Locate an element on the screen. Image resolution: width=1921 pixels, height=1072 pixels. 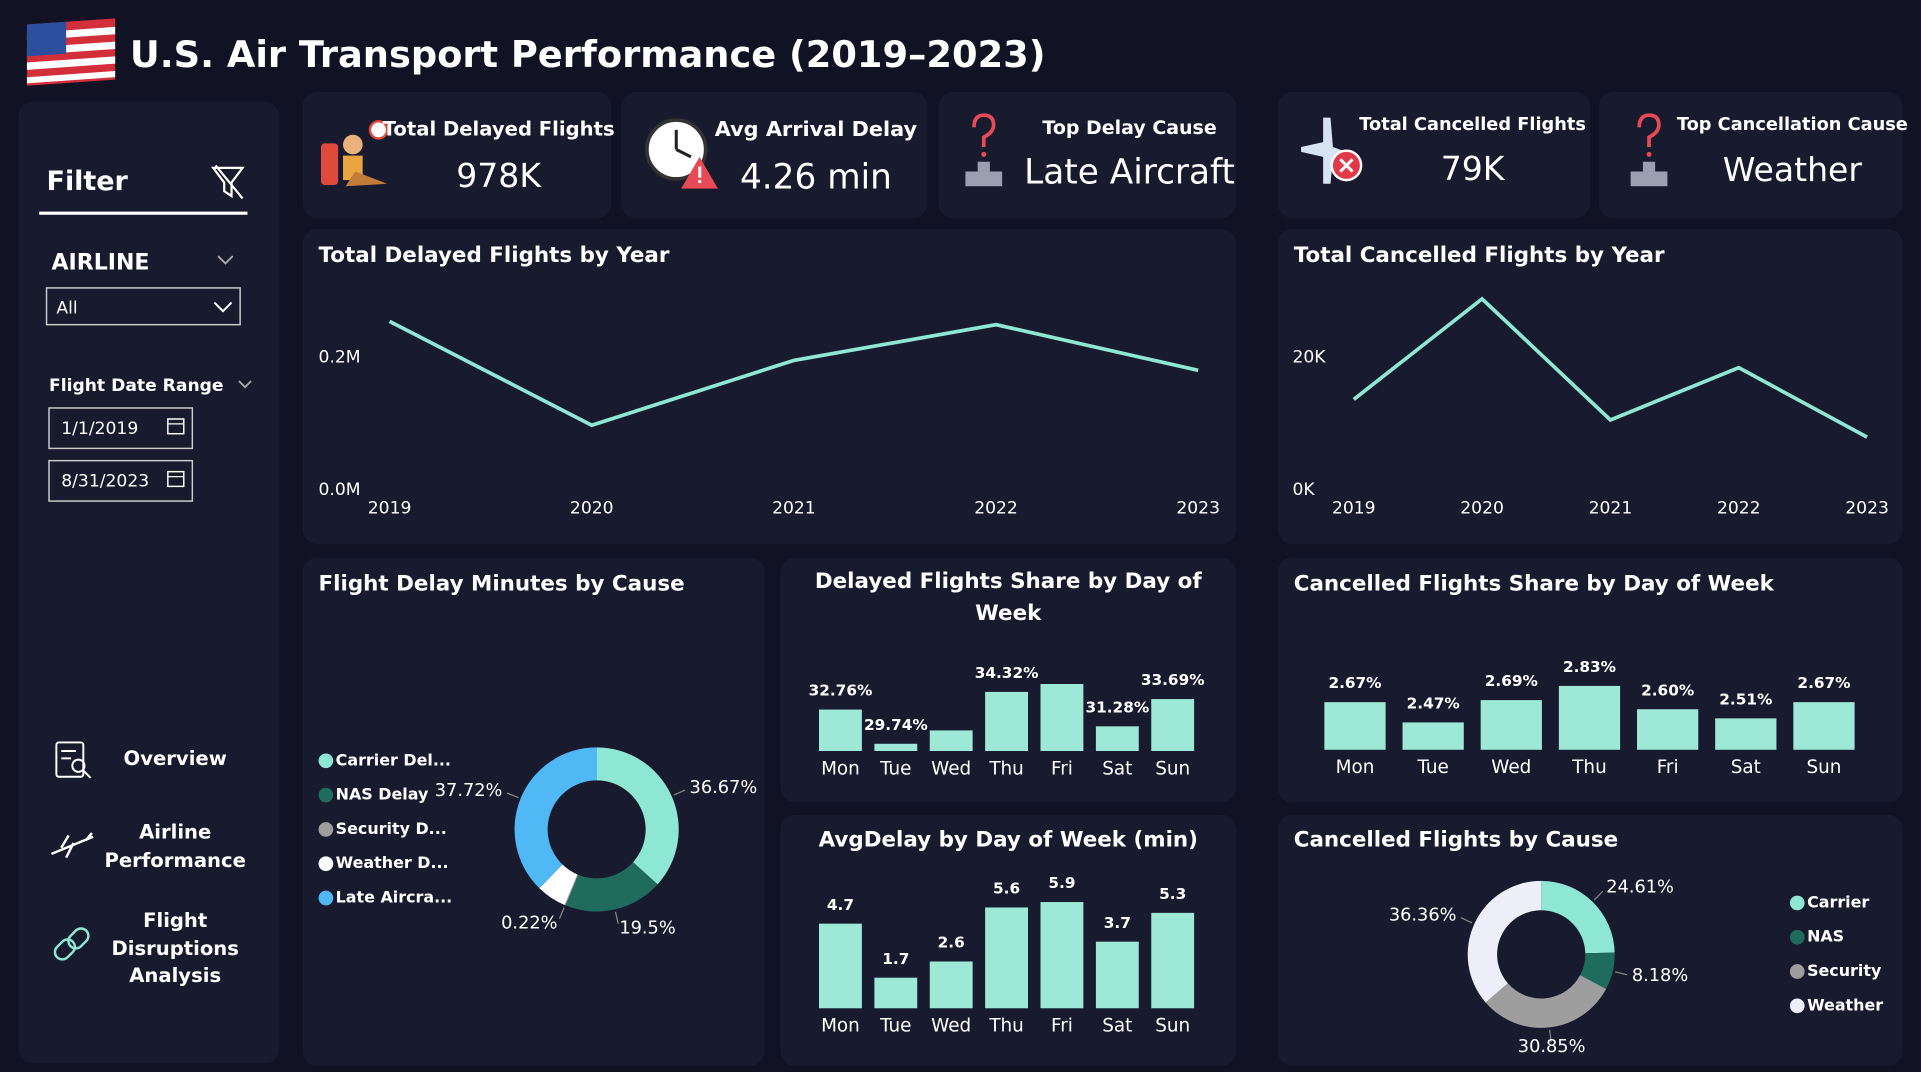
x-tick-label: 2020 is located at coordinates (1482, 508).